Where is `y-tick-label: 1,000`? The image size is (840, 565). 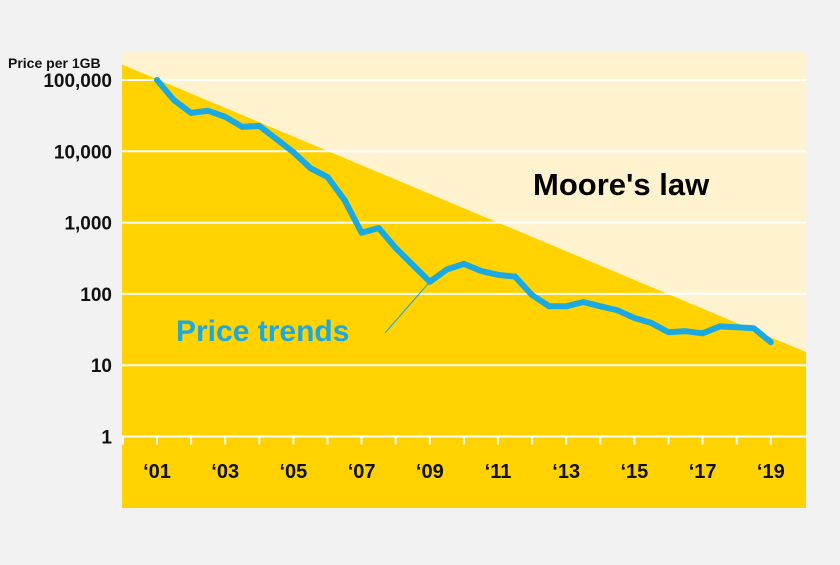 y-tick-label: 1,000 is located at coordinates (88, 224).